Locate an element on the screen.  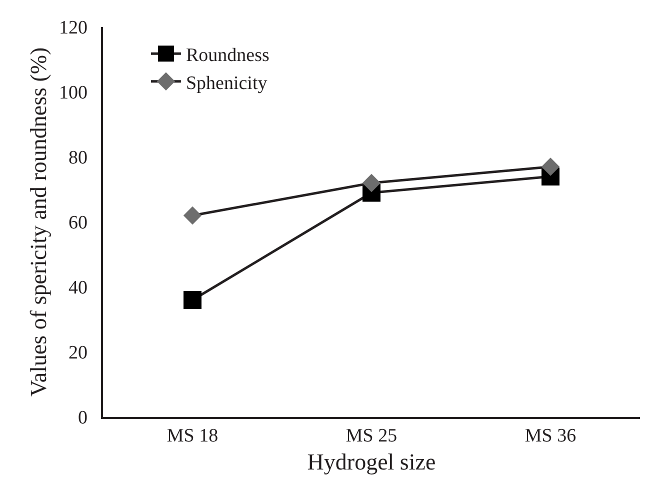
x-tick-label: MS 25 is located at coordinates (372, 436).